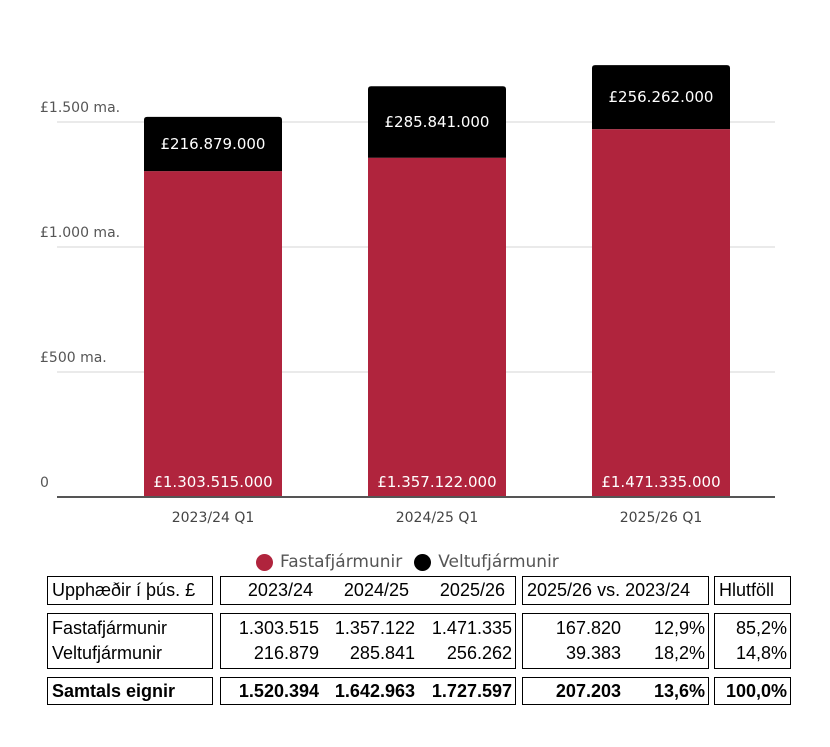 The width and height of the screenshot is (830, 747). I want to click on y-tick-label: £1.500 ma., so click(80, 108).